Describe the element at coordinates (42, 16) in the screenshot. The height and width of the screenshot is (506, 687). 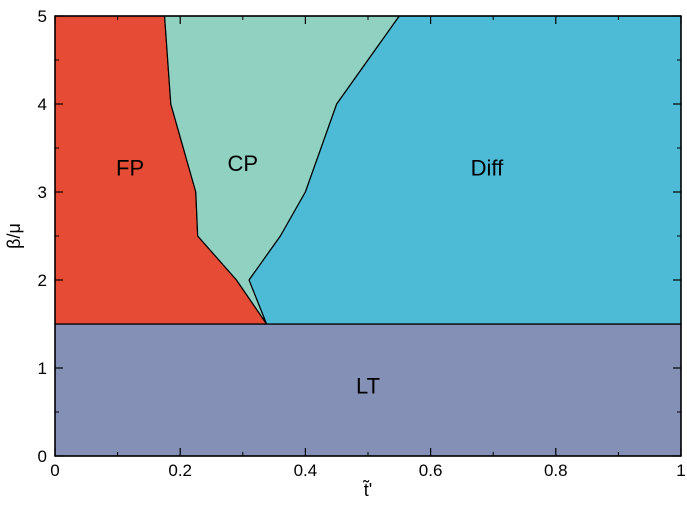
I see `y-tick-label: 5` at that location.